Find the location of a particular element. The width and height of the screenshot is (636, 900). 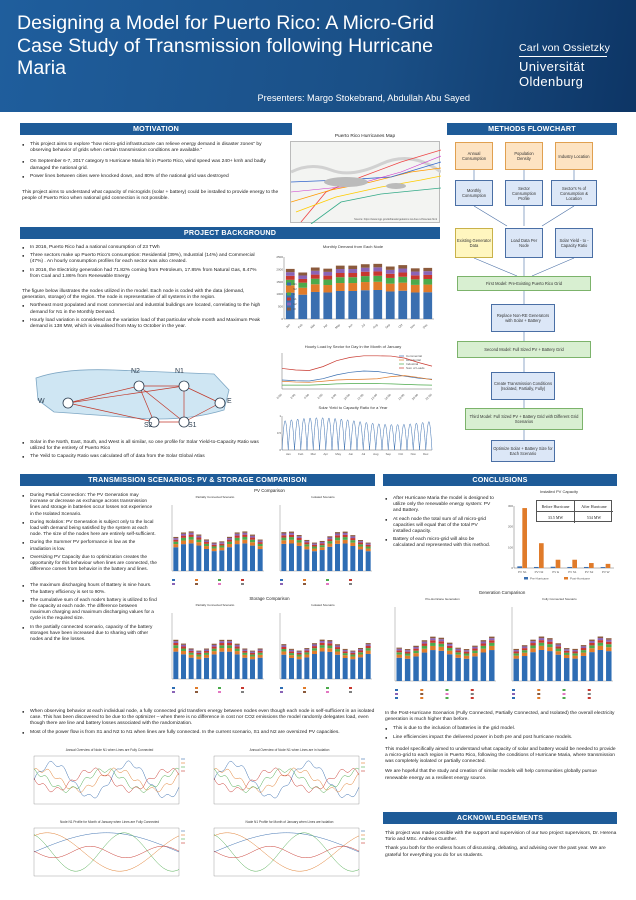

series-line is located at coordinates (106, 779).